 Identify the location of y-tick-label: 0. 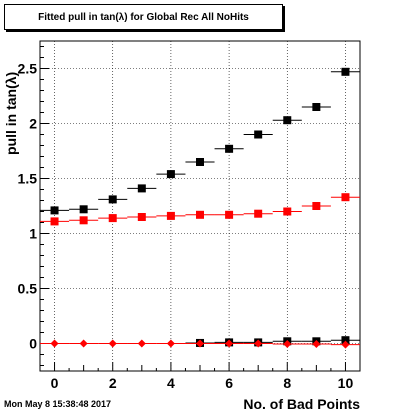
(33, 344).